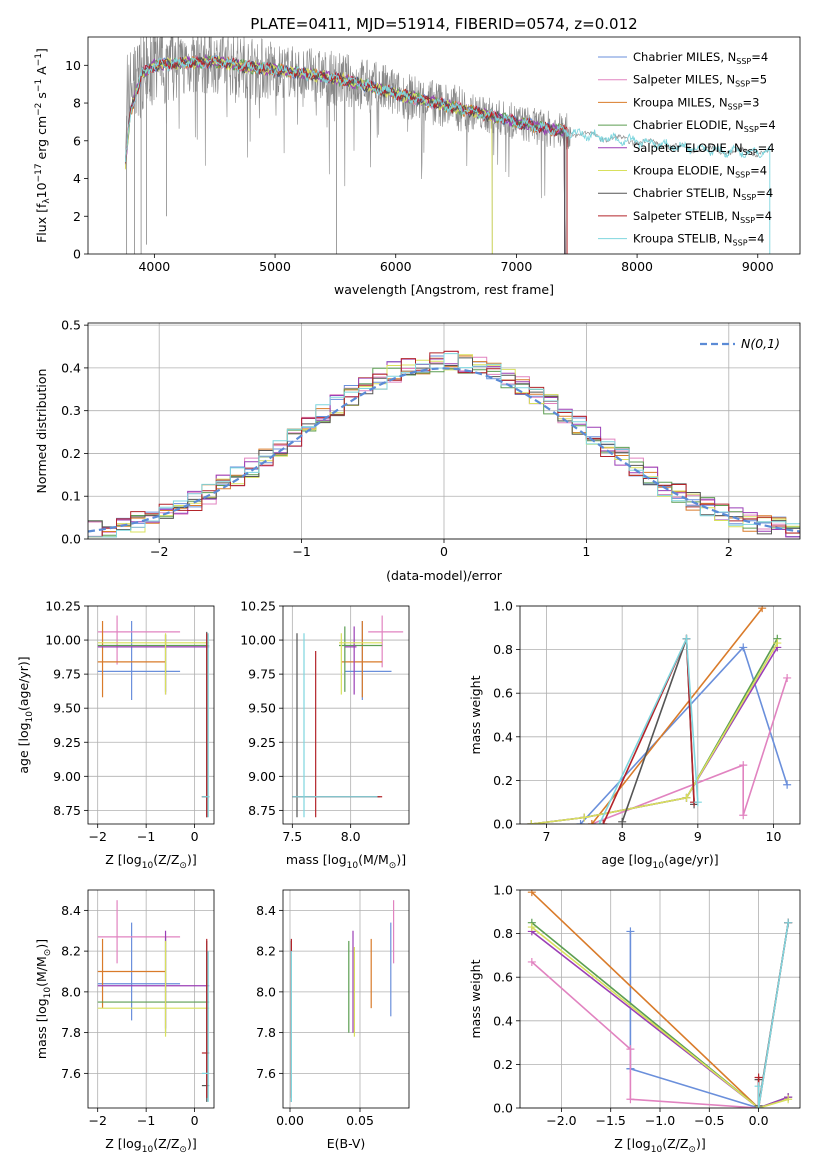 The height and width of the screenshot is (1170, 819). I want to click on axes-age_vs_mass: 7.5 8.0 8.75 9.00 9.25 9.50 9.75 10.00 10.25, so click(325, 721).